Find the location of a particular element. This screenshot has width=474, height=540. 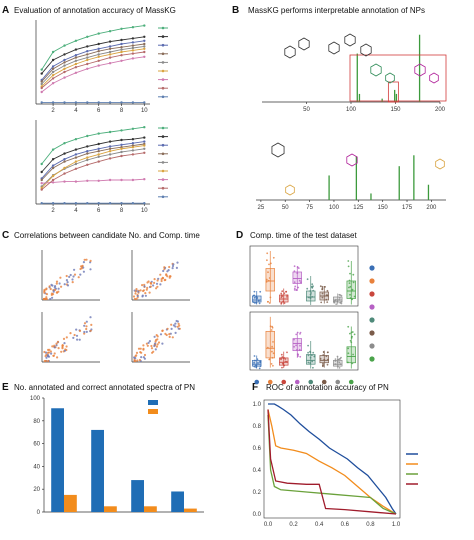

x-tick-label: 175 is located at coordinates (407, 208).